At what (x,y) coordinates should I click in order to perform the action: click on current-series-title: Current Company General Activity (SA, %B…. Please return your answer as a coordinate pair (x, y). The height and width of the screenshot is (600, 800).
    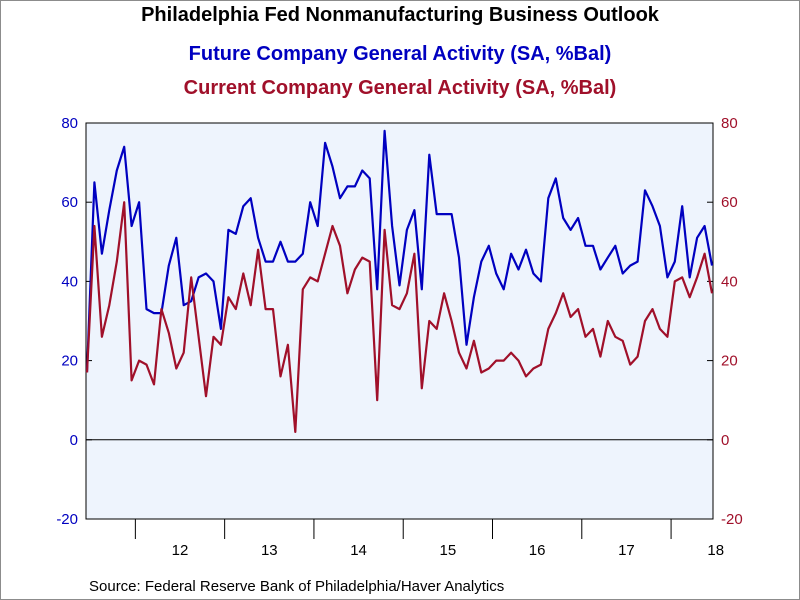
    Looking at the image, I should click on (400, 88).